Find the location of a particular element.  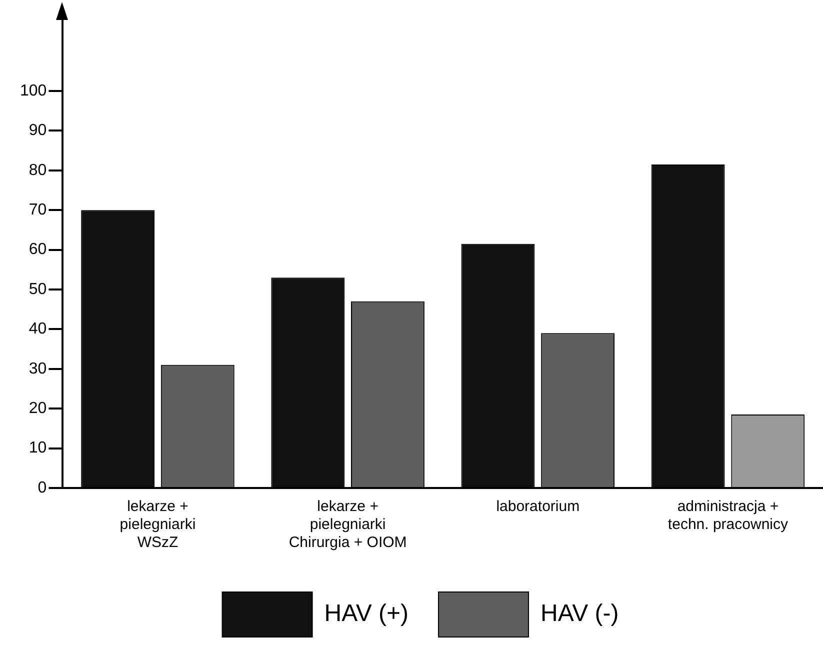

y-tick-label: 90 is located at coordinates (37, 131).